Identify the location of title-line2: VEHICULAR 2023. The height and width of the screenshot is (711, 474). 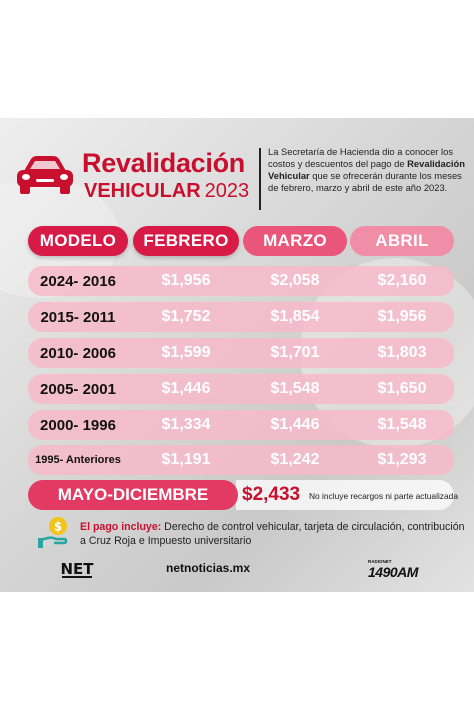
(166, 191).